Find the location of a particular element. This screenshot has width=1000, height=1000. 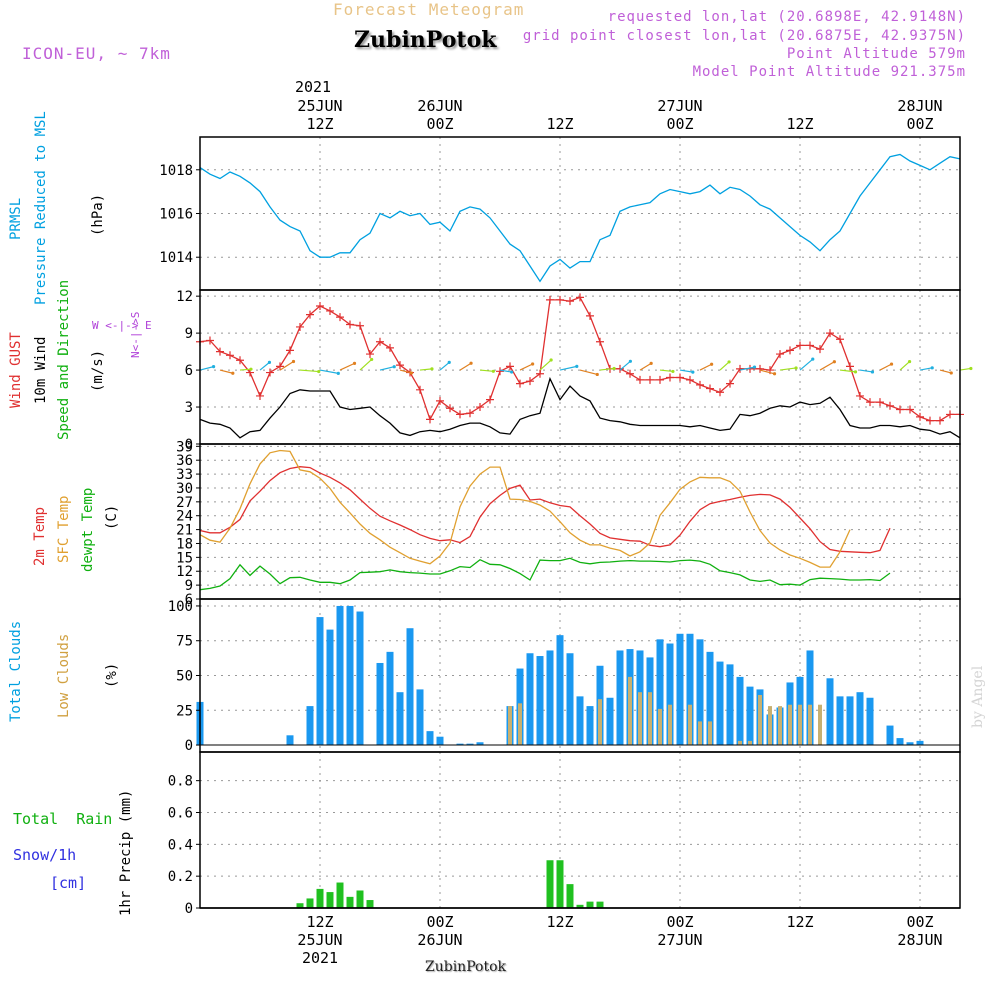

dewpt-line is located at coordinates (545, 574).